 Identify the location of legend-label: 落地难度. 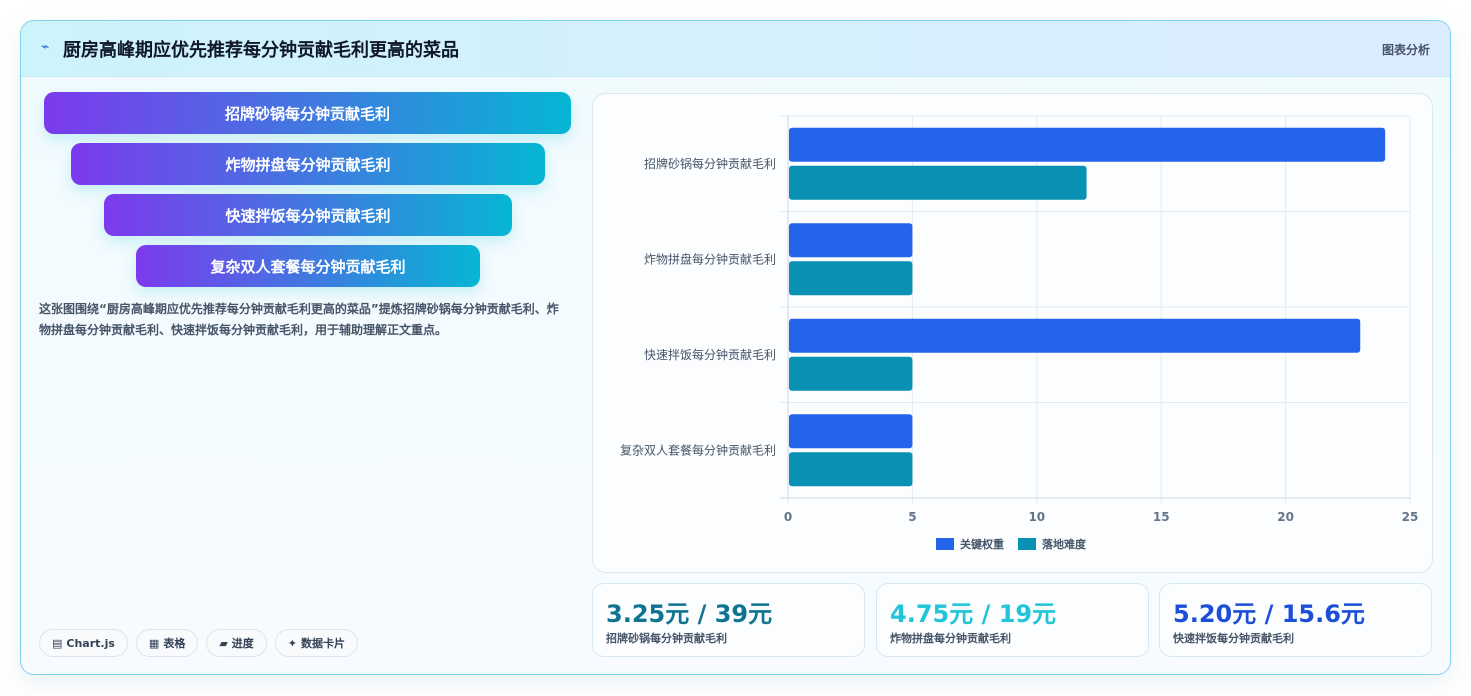
(1064, 544).